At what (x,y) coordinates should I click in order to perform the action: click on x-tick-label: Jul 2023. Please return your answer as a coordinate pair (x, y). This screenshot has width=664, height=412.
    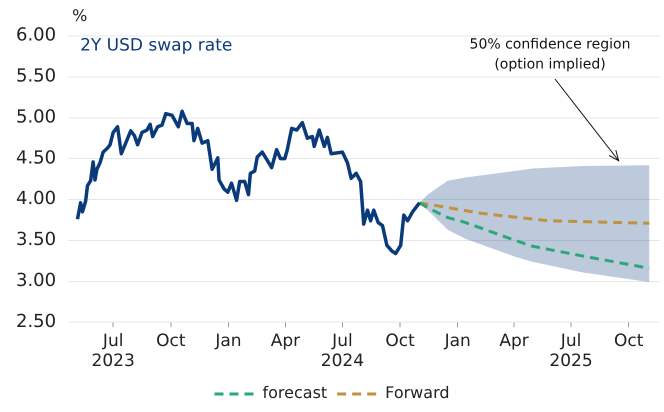
    Looking at the image, I should click on (113, 351).